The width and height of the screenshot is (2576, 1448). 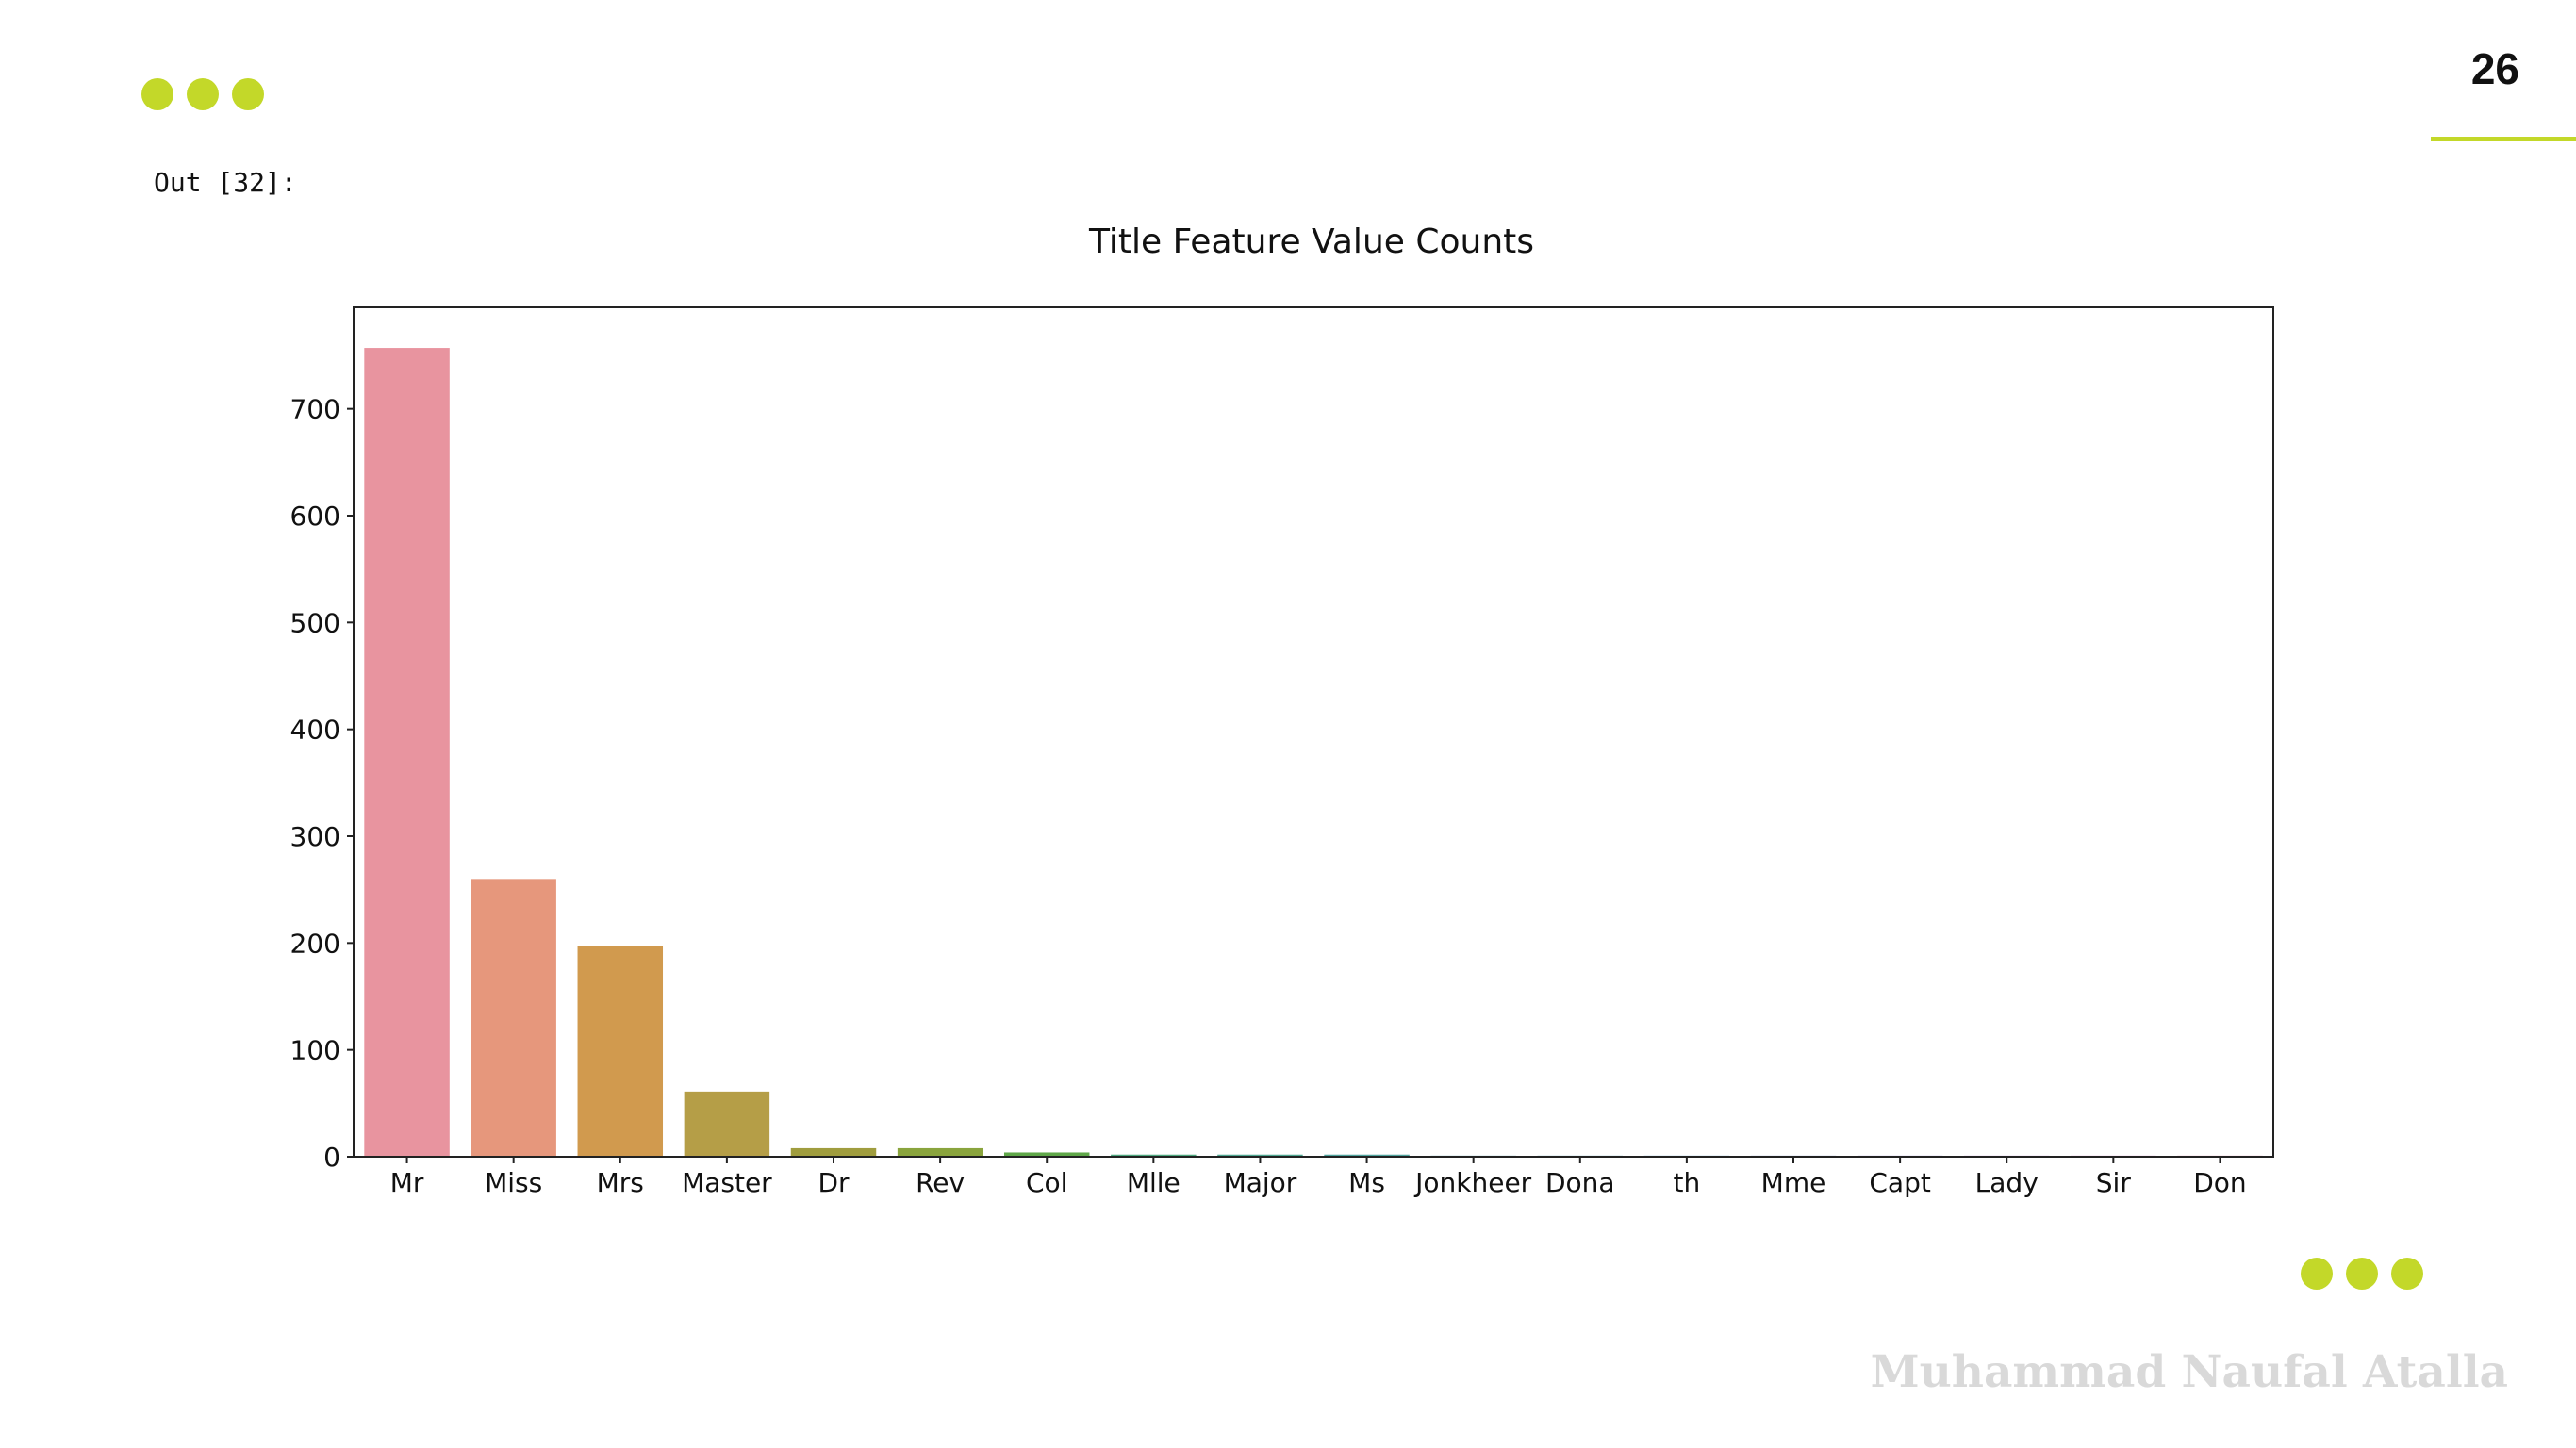 What do you see at coordinates (1260, 1182) in the screenshot?
I see `x-tick-label: Major` at bounding box center [1260, 1182].